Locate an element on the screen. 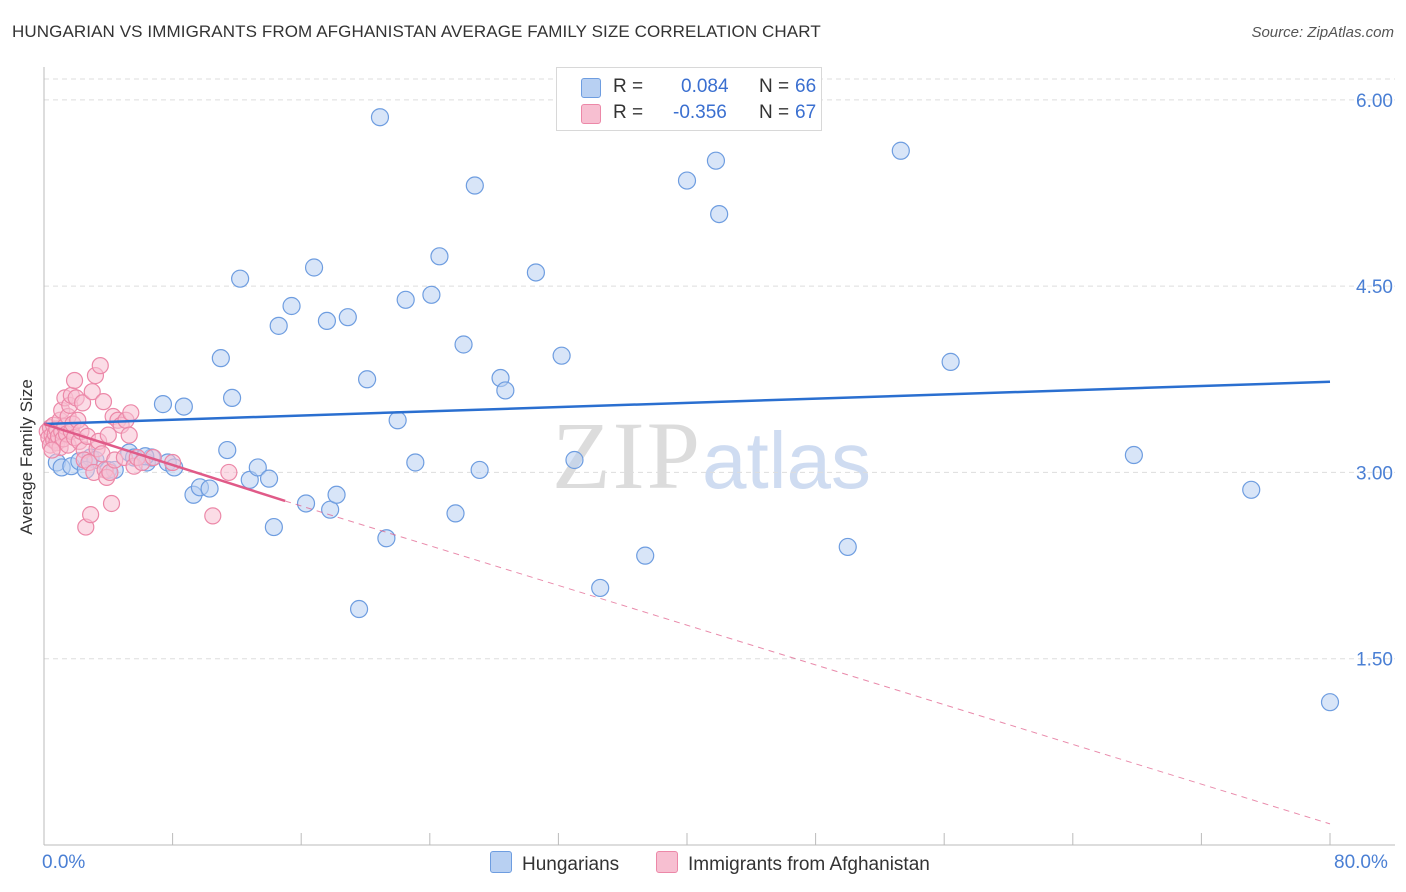 The image size is (1406, 892). x-tick-label-min: 0.0% is located at coordinates (64, 862).